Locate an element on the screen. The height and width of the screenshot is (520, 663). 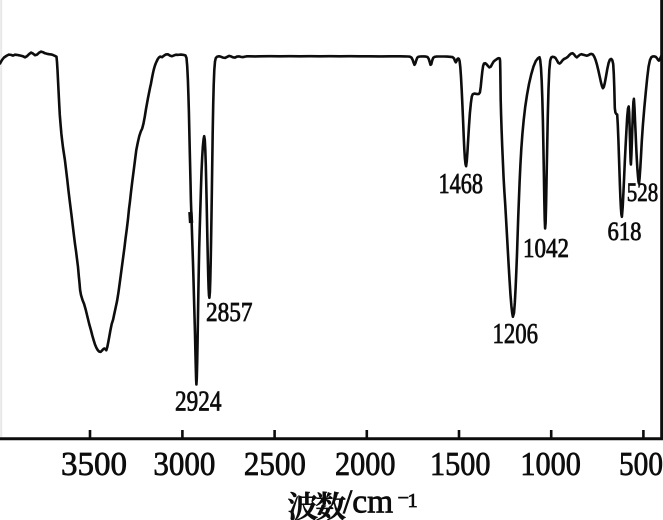
svg-text: 2000 is located at coordinates (365, 464).